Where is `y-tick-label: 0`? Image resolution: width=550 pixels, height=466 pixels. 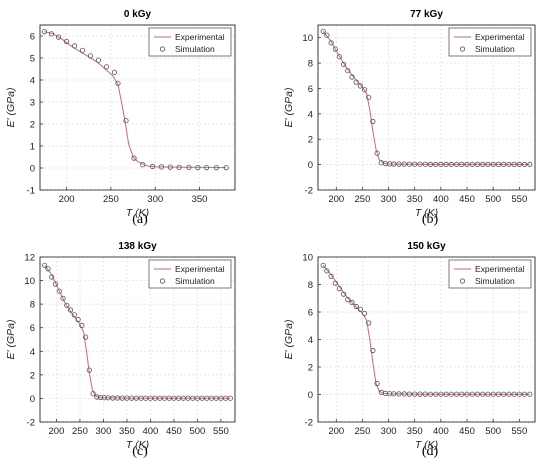 y-tick-label: 0 is located at coordinates (32, 169).